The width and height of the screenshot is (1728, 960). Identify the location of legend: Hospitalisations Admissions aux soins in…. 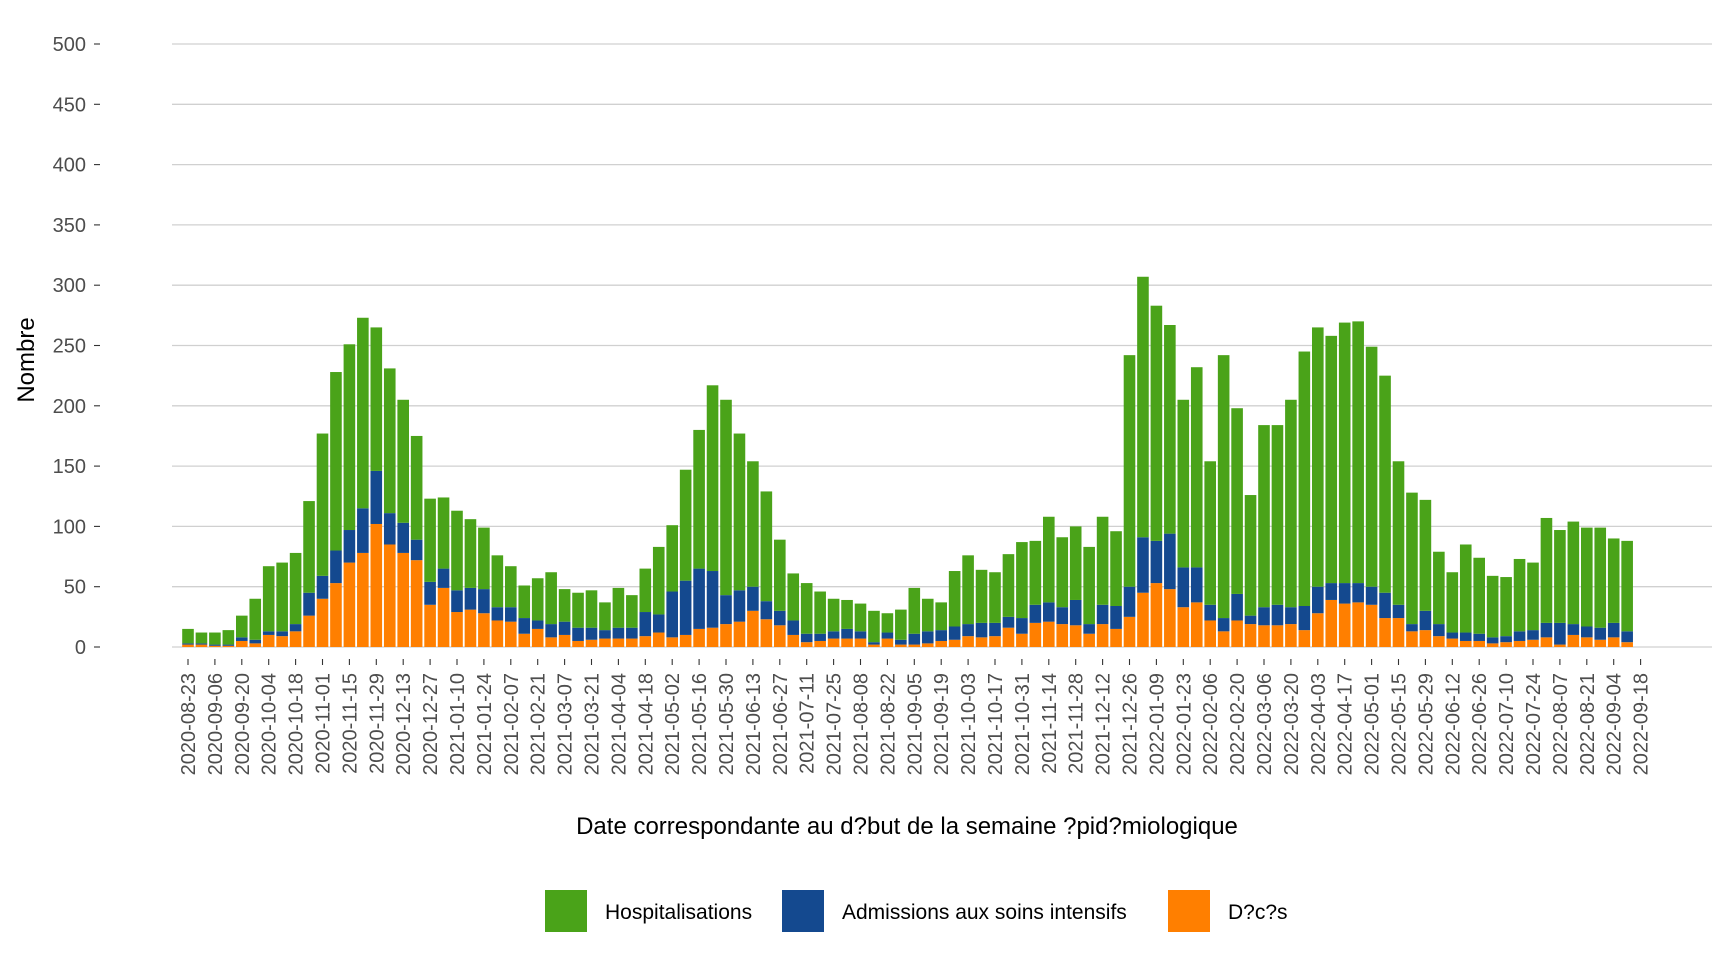
(916, 911).